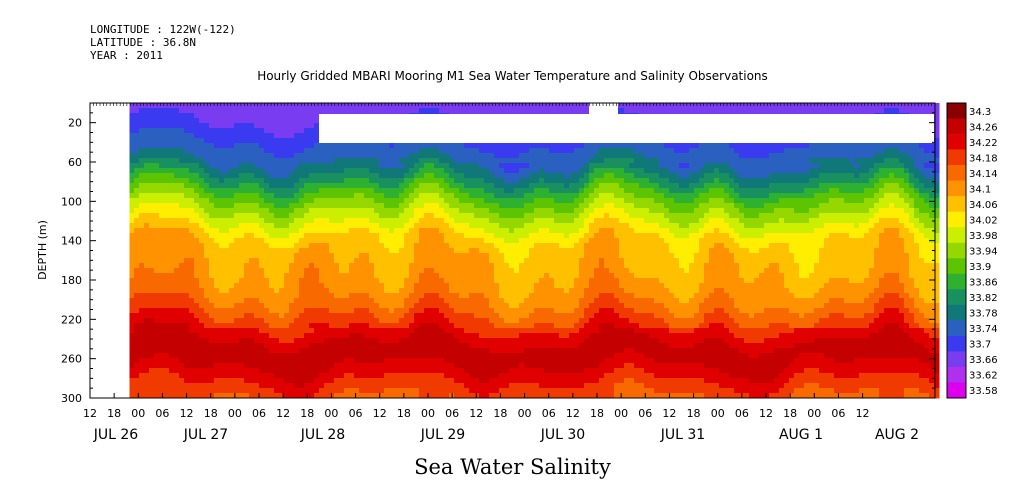 Image resolution: width=1009 pixels, height=504 pixels. What do you see at coordinates (980, 189) in the screenshot?
I see `colorbar-label: 34.1` at bounding box center [980, 189].